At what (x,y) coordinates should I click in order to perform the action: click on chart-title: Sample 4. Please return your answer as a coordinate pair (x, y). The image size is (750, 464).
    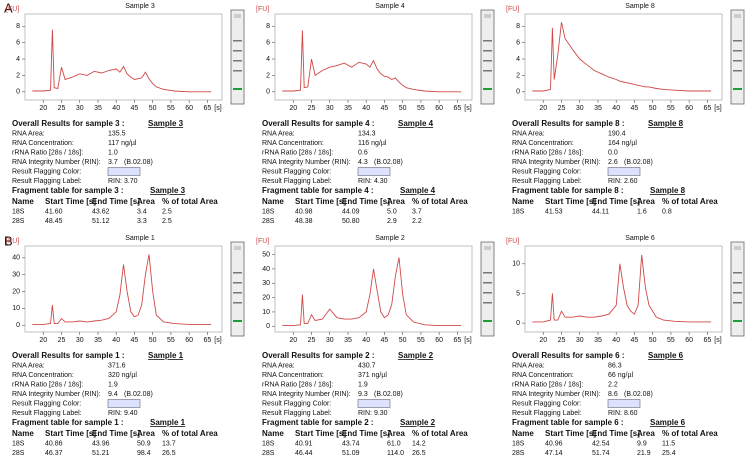
    Looking at the image, I should click on (390, 6).